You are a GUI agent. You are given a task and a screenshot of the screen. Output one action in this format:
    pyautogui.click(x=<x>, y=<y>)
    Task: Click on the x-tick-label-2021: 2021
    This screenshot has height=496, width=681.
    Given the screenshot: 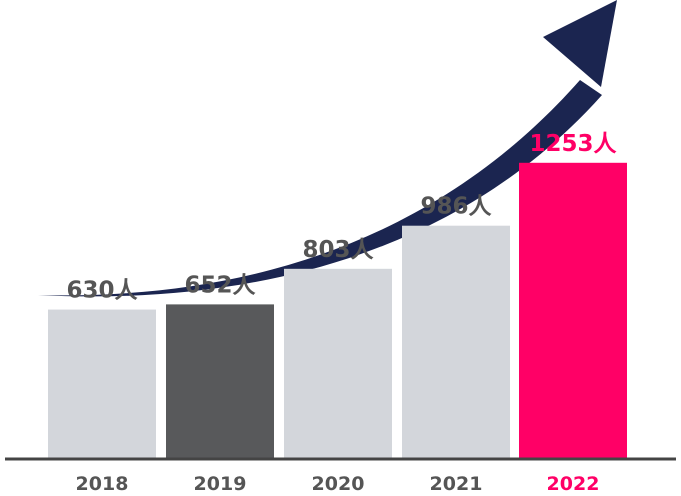 What is the action you would take?
    pyautogui.click(x=456, y=484)
    